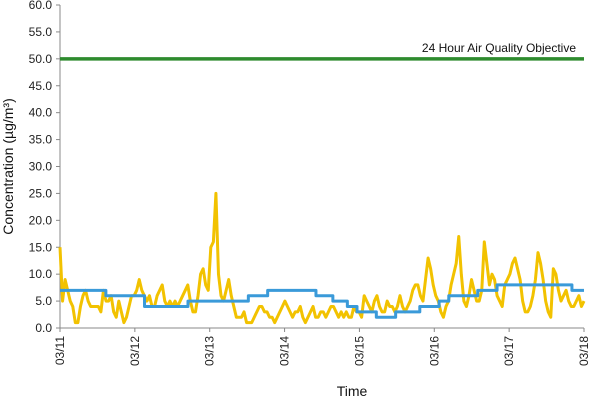 The height and width of the screenshot is (400, 600). I want to click on x-axis-title: Time, so click(352, 391).